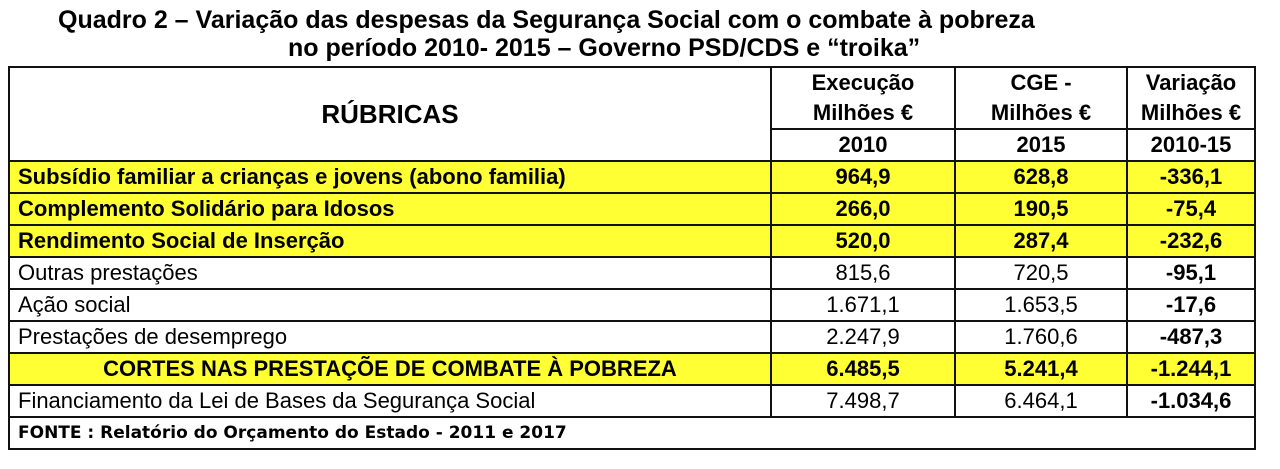 The height and width of the screenshot is (469, 1280). I want to click on value-2010: 964,9, so click(863, 177).